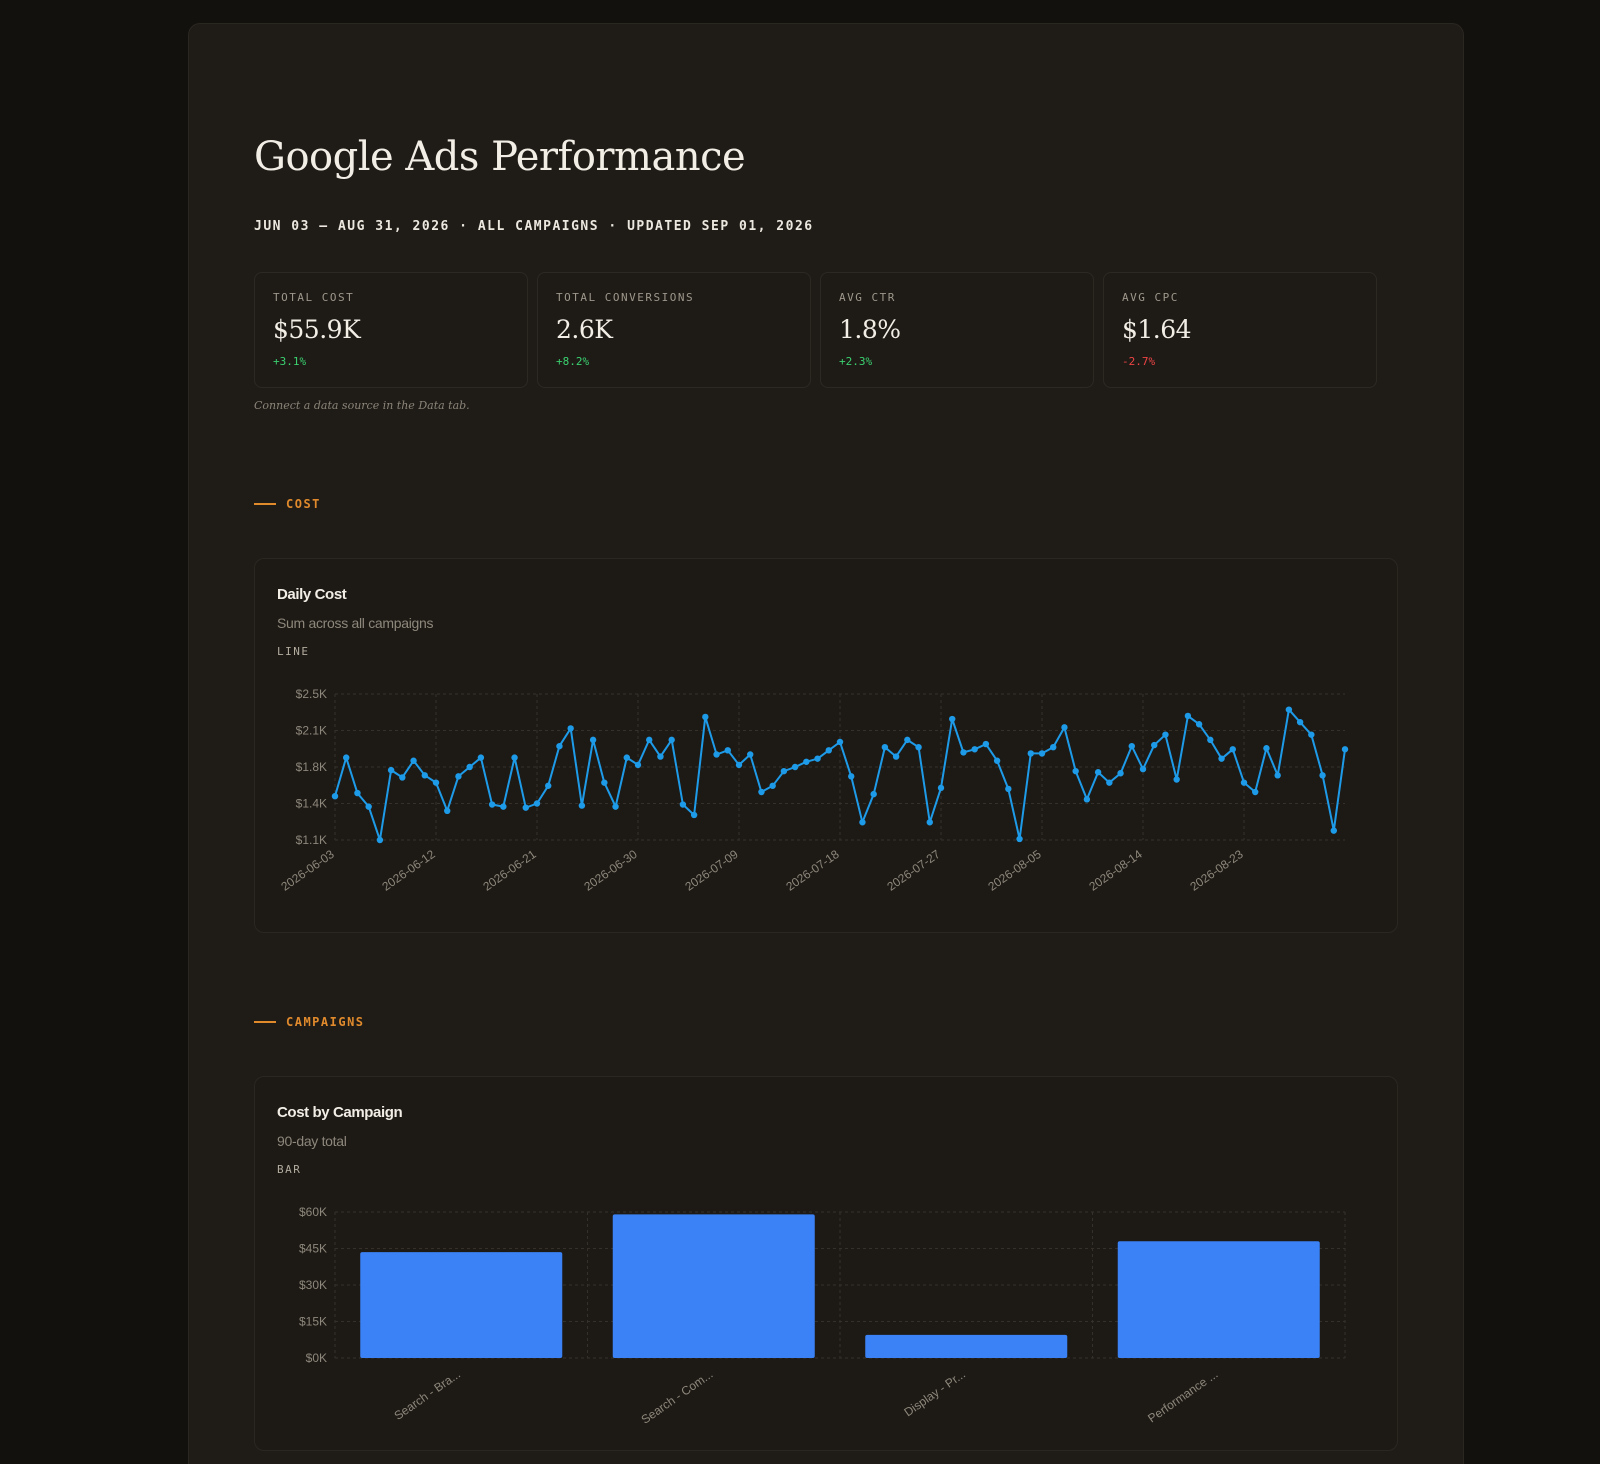  I want to click on chart-subtitle: 90-day total, so click(312, 1141).